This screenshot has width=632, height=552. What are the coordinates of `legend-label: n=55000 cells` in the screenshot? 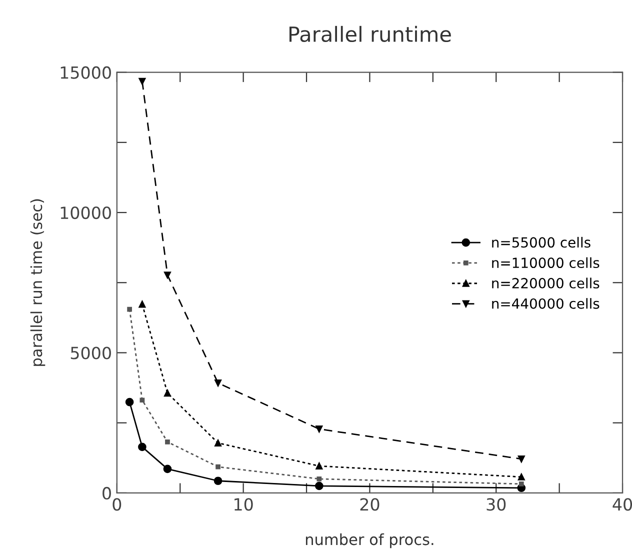 It's located at (541, 242).